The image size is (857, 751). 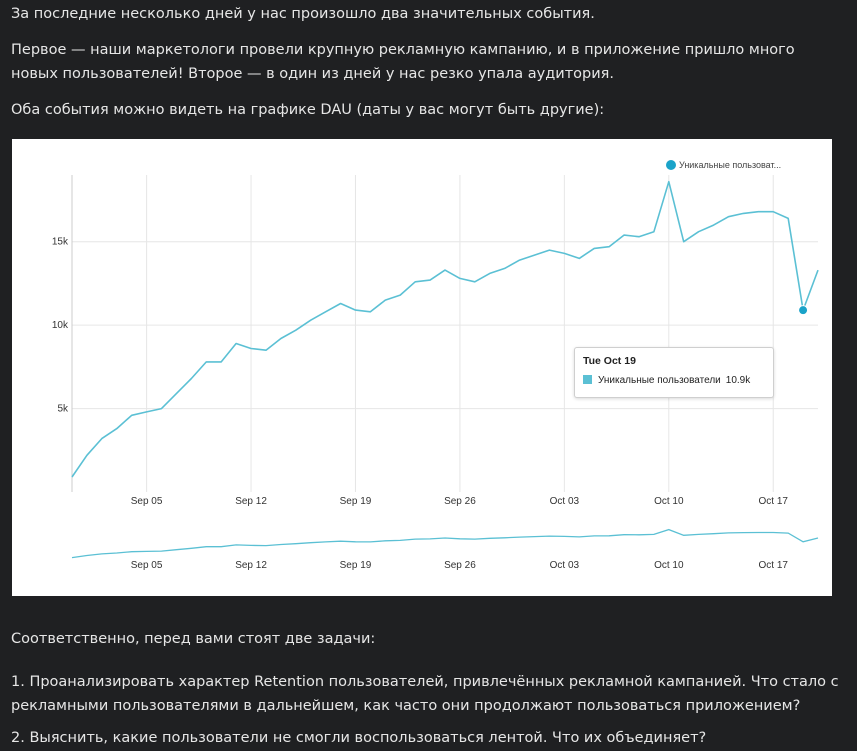 What do you see at coordinates (738, 380) in the screenshot?
I see `tooltip-value: 10.9k` at bounding box center [738, 380].